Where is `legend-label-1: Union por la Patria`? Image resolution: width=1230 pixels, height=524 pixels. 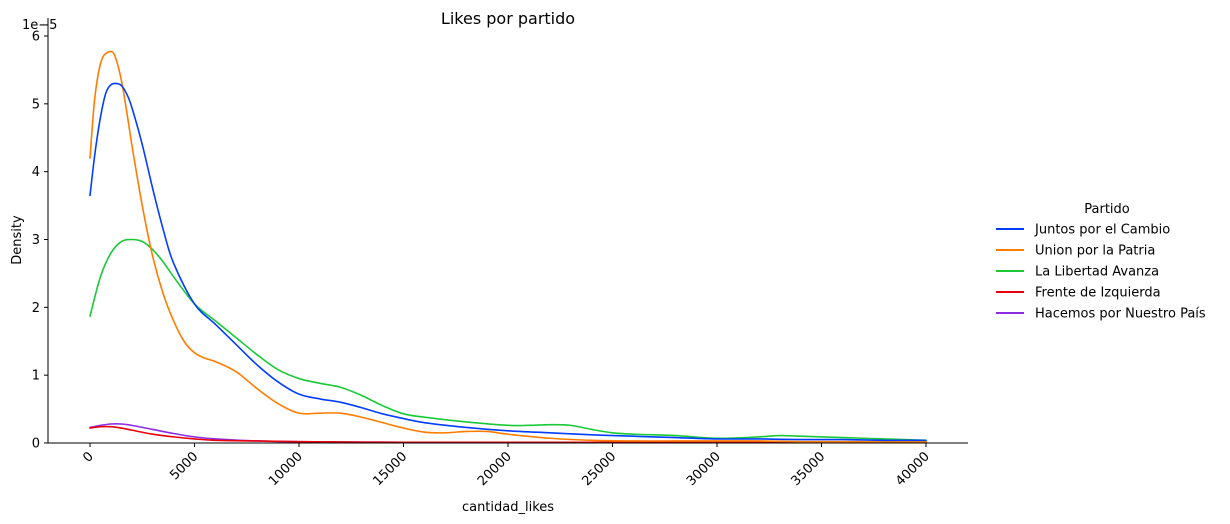
legend-label-1: Union por la Patria is located at coordinates (1095, 251).